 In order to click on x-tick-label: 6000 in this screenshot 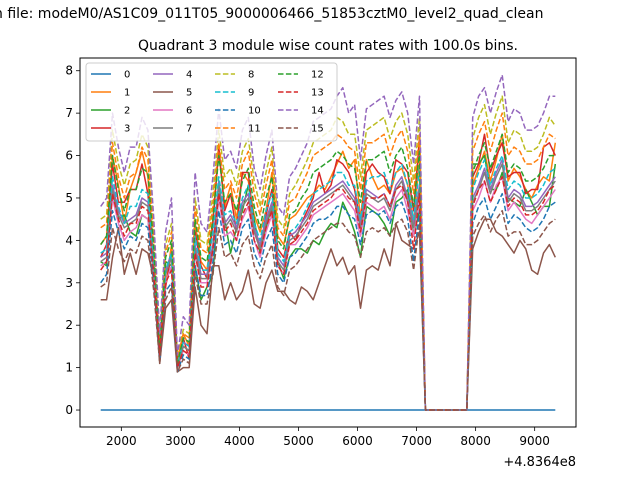, I will do `click(357, 441)`.